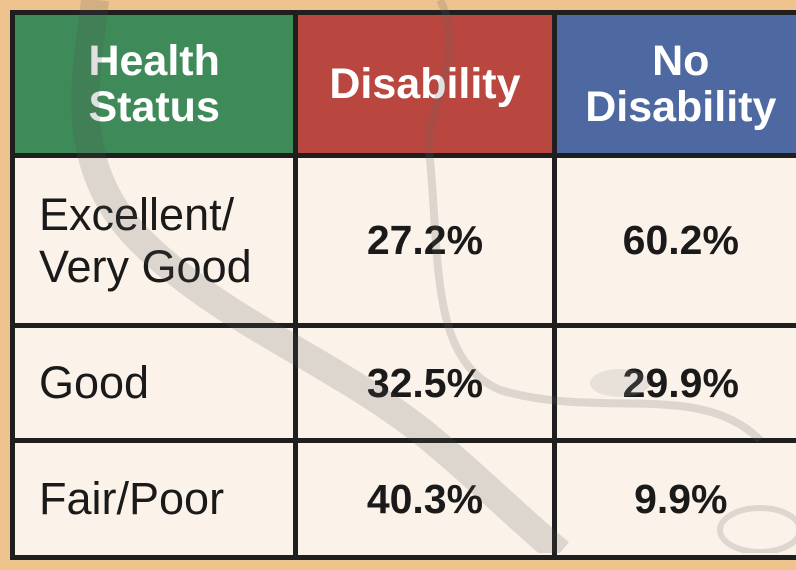 The height and width of the screenshot is (570, 796). What do you see at coordinates (675, 241) in the screenshot?
I see `value-cell: 60.2%` at bounding box center [675, 241].